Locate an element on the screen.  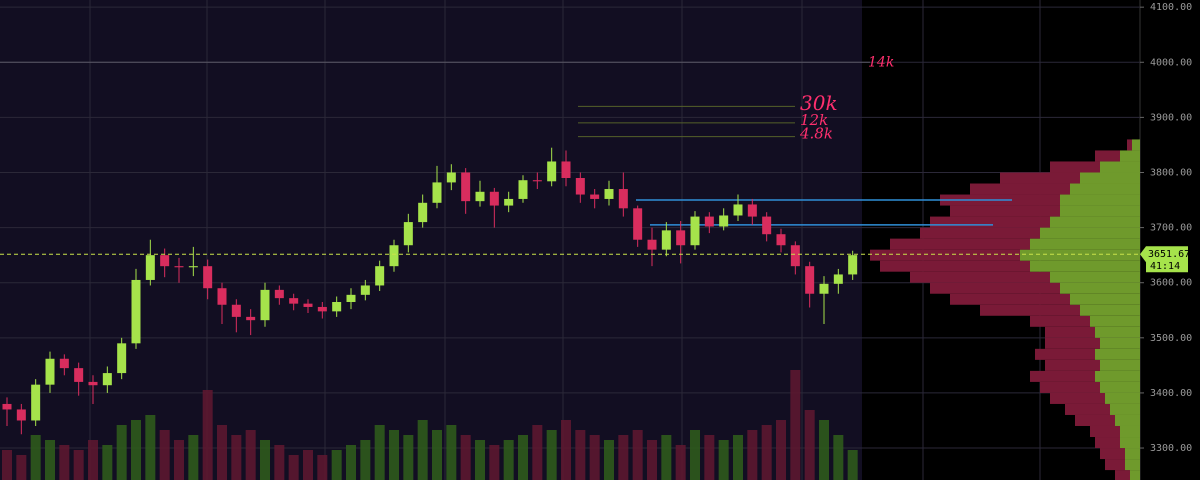
y-tick-label: 4000.00 is located at coordinates (1171, 62).